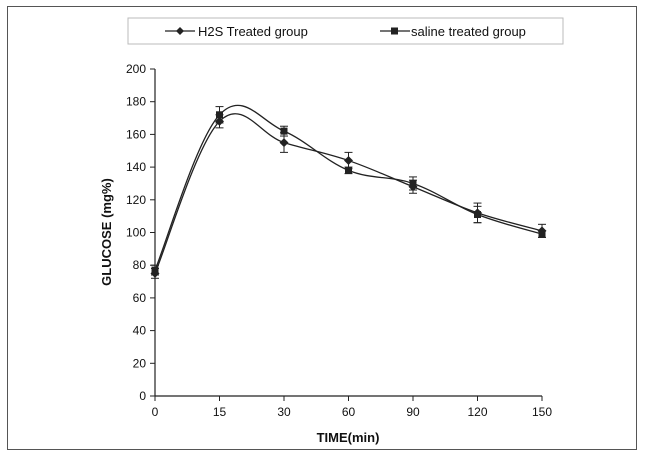  I want to click on x-tick-label: 30, so click(284, 412).